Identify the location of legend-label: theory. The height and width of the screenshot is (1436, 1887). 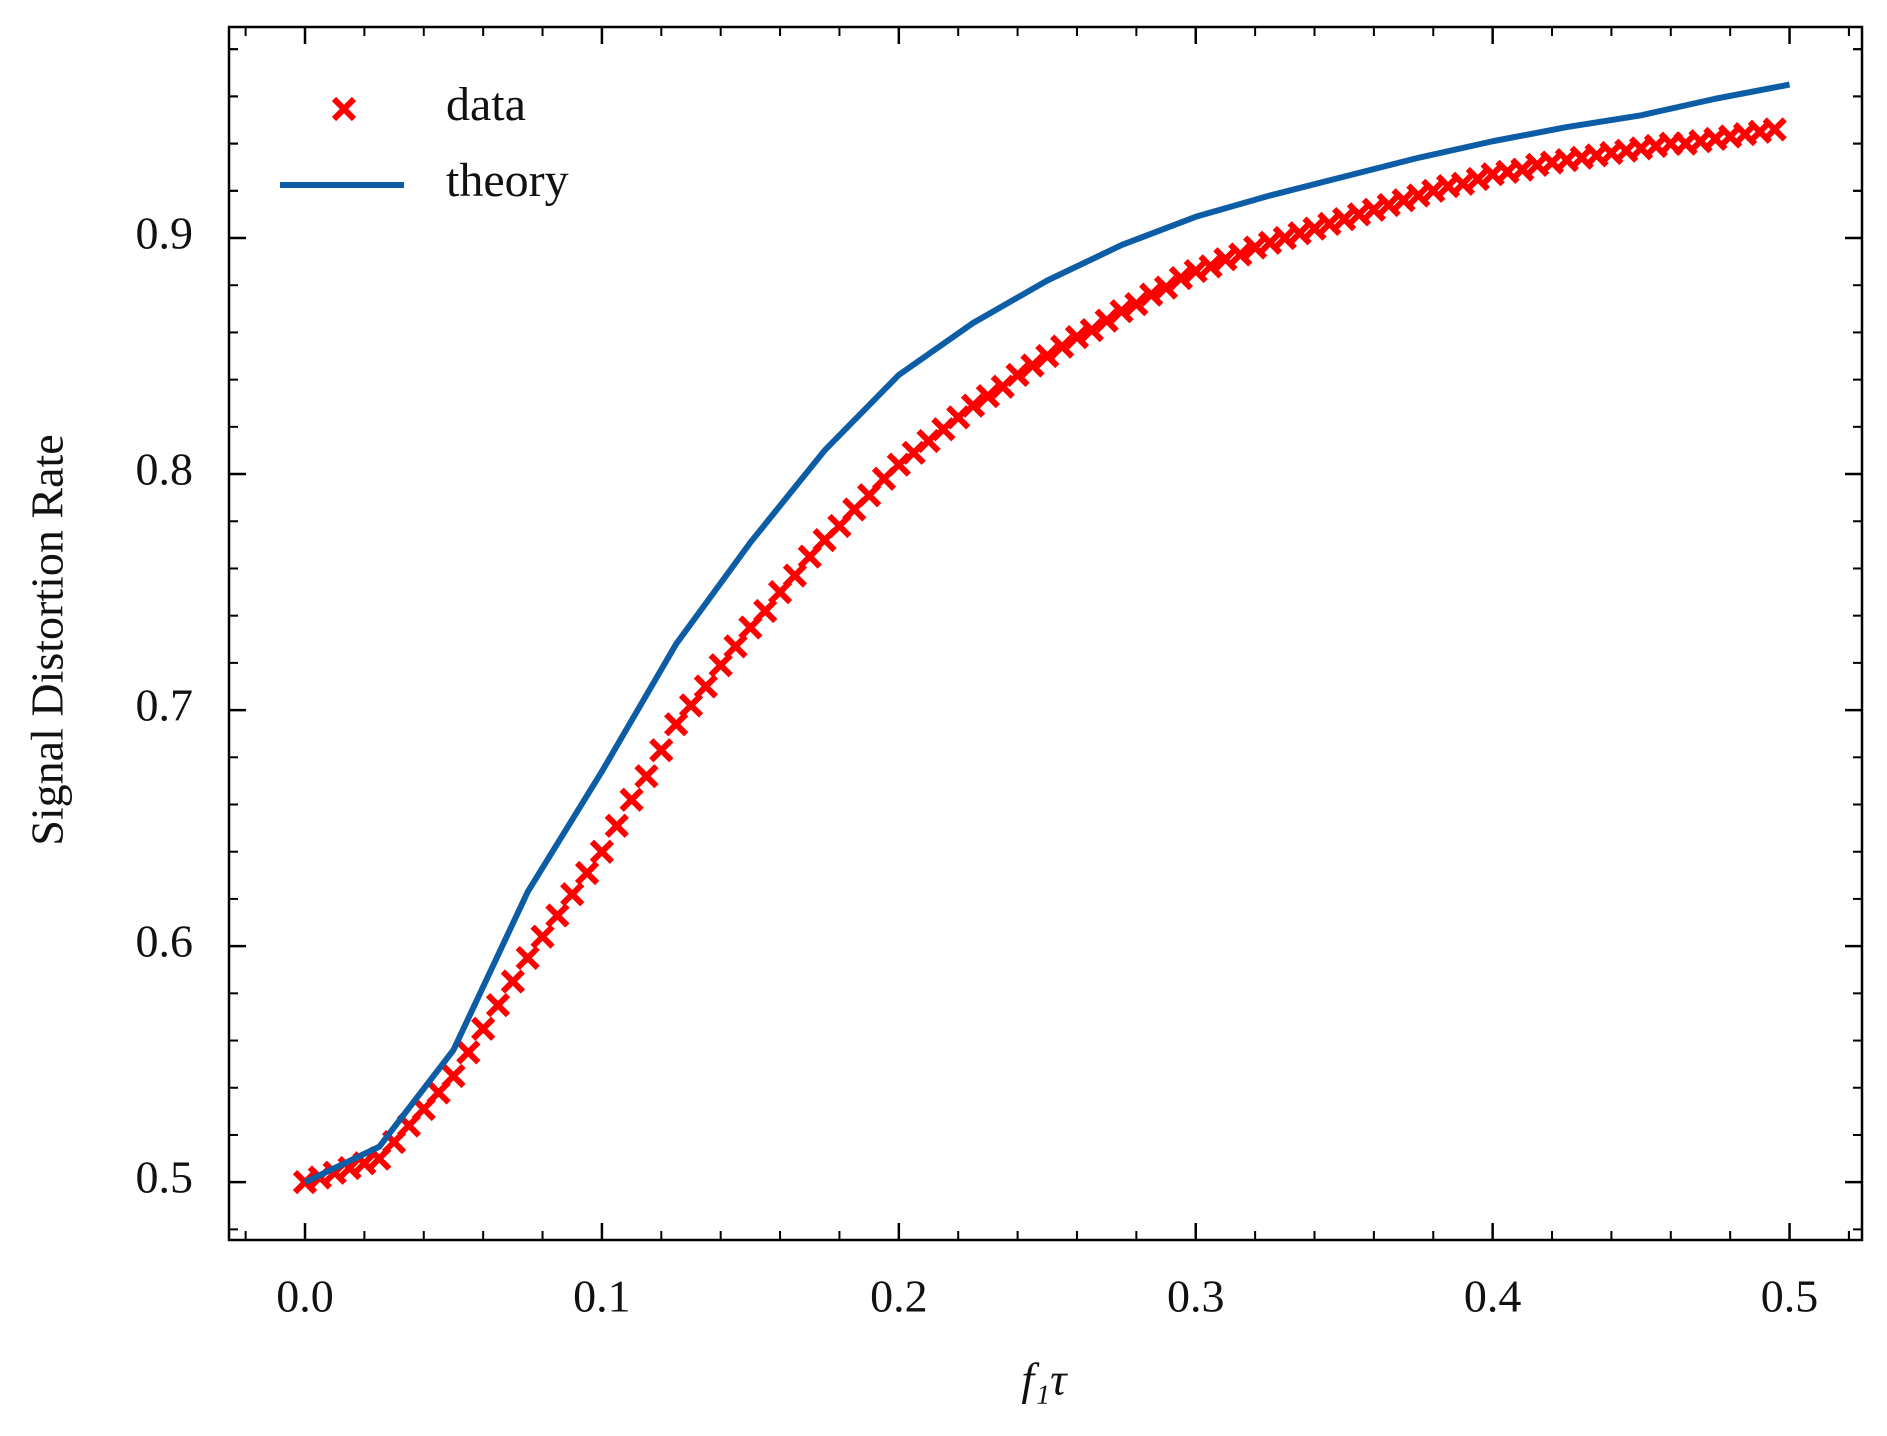
(507, 180).